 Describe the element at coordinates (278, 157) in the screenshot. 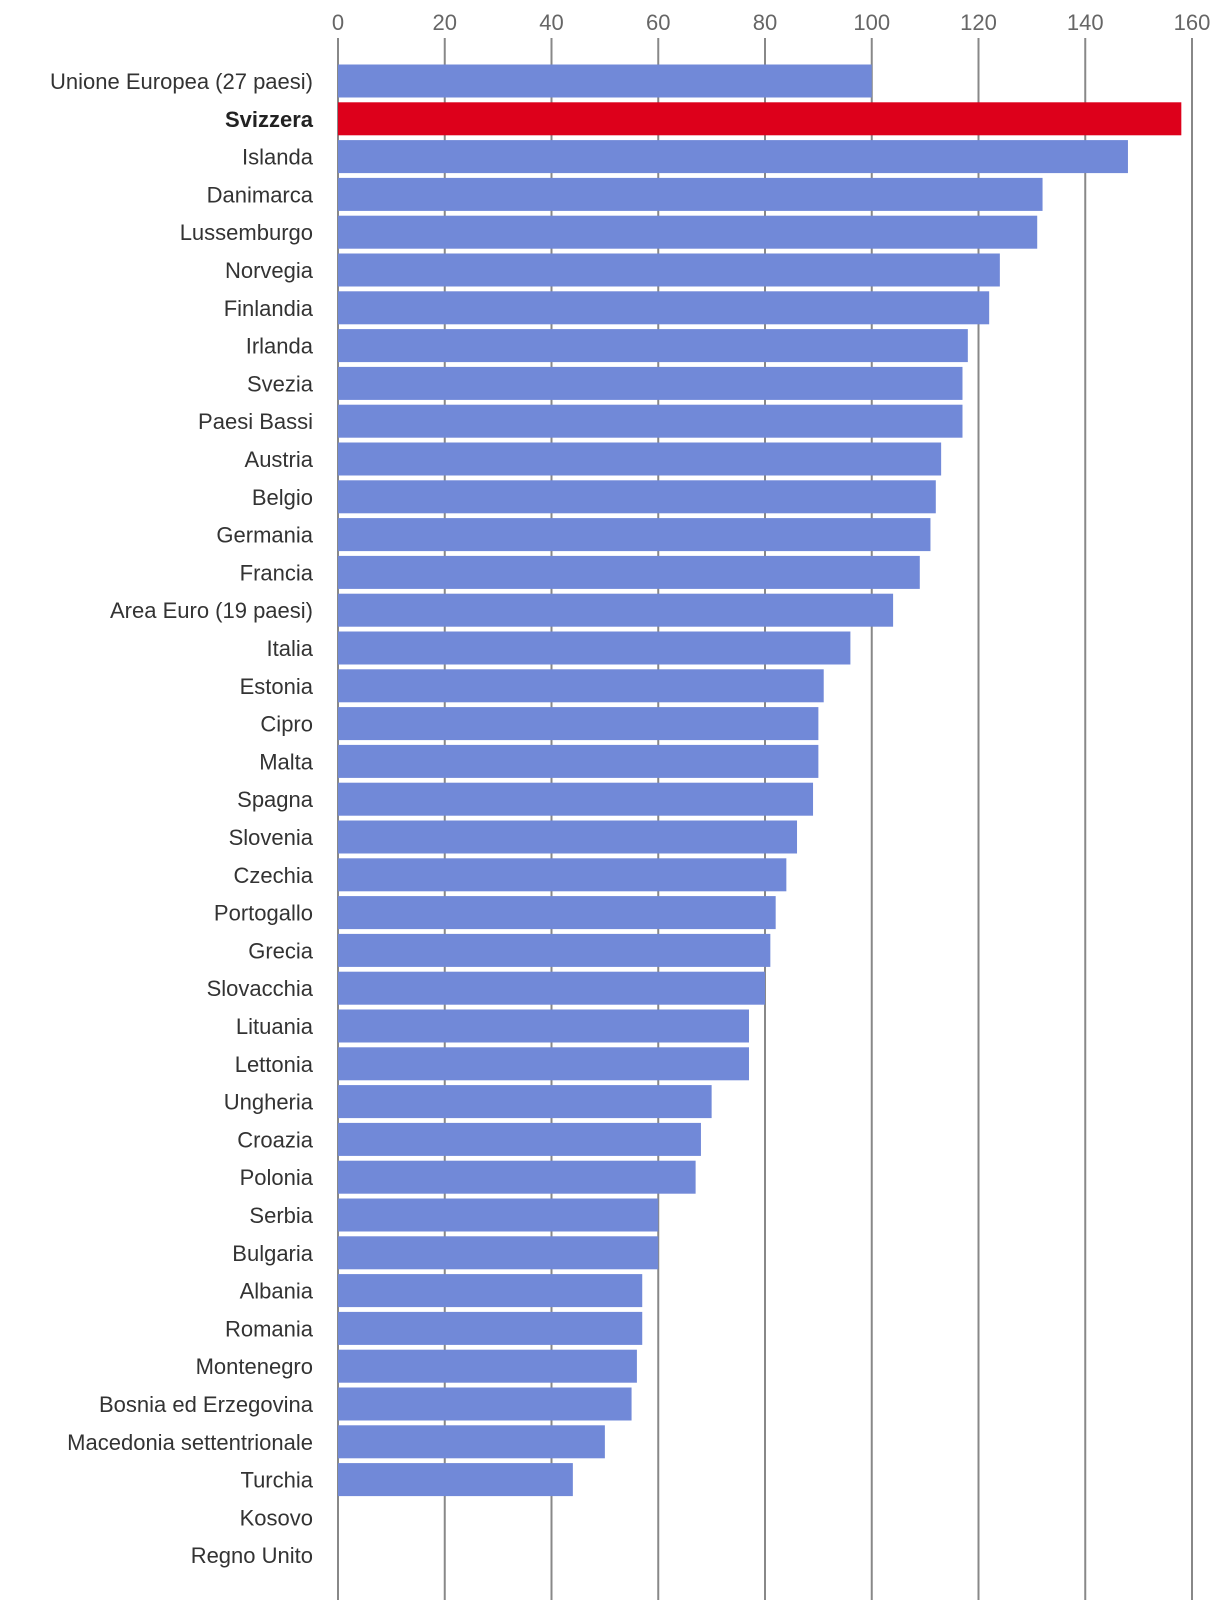

I see `category-label: Islanda` at that location.